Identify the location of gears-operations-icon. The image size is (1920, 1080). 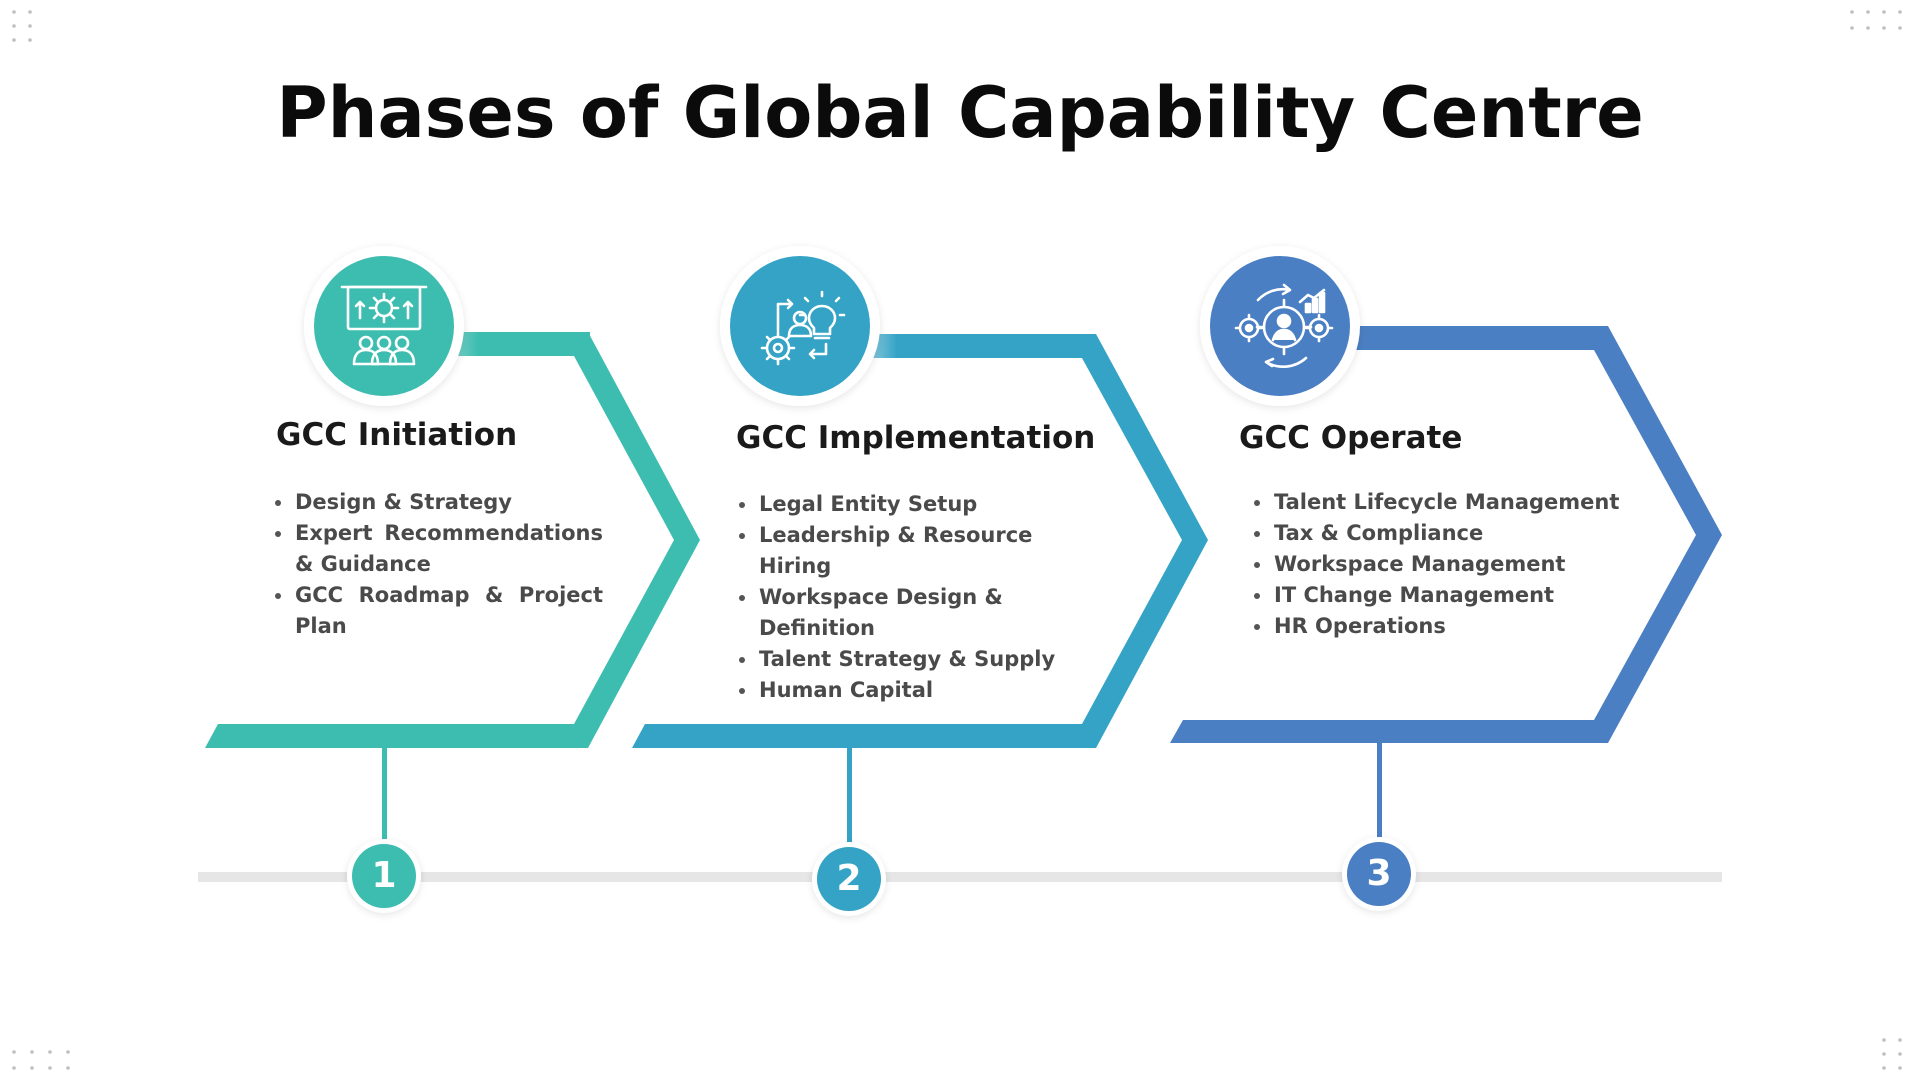
(1284, 325).